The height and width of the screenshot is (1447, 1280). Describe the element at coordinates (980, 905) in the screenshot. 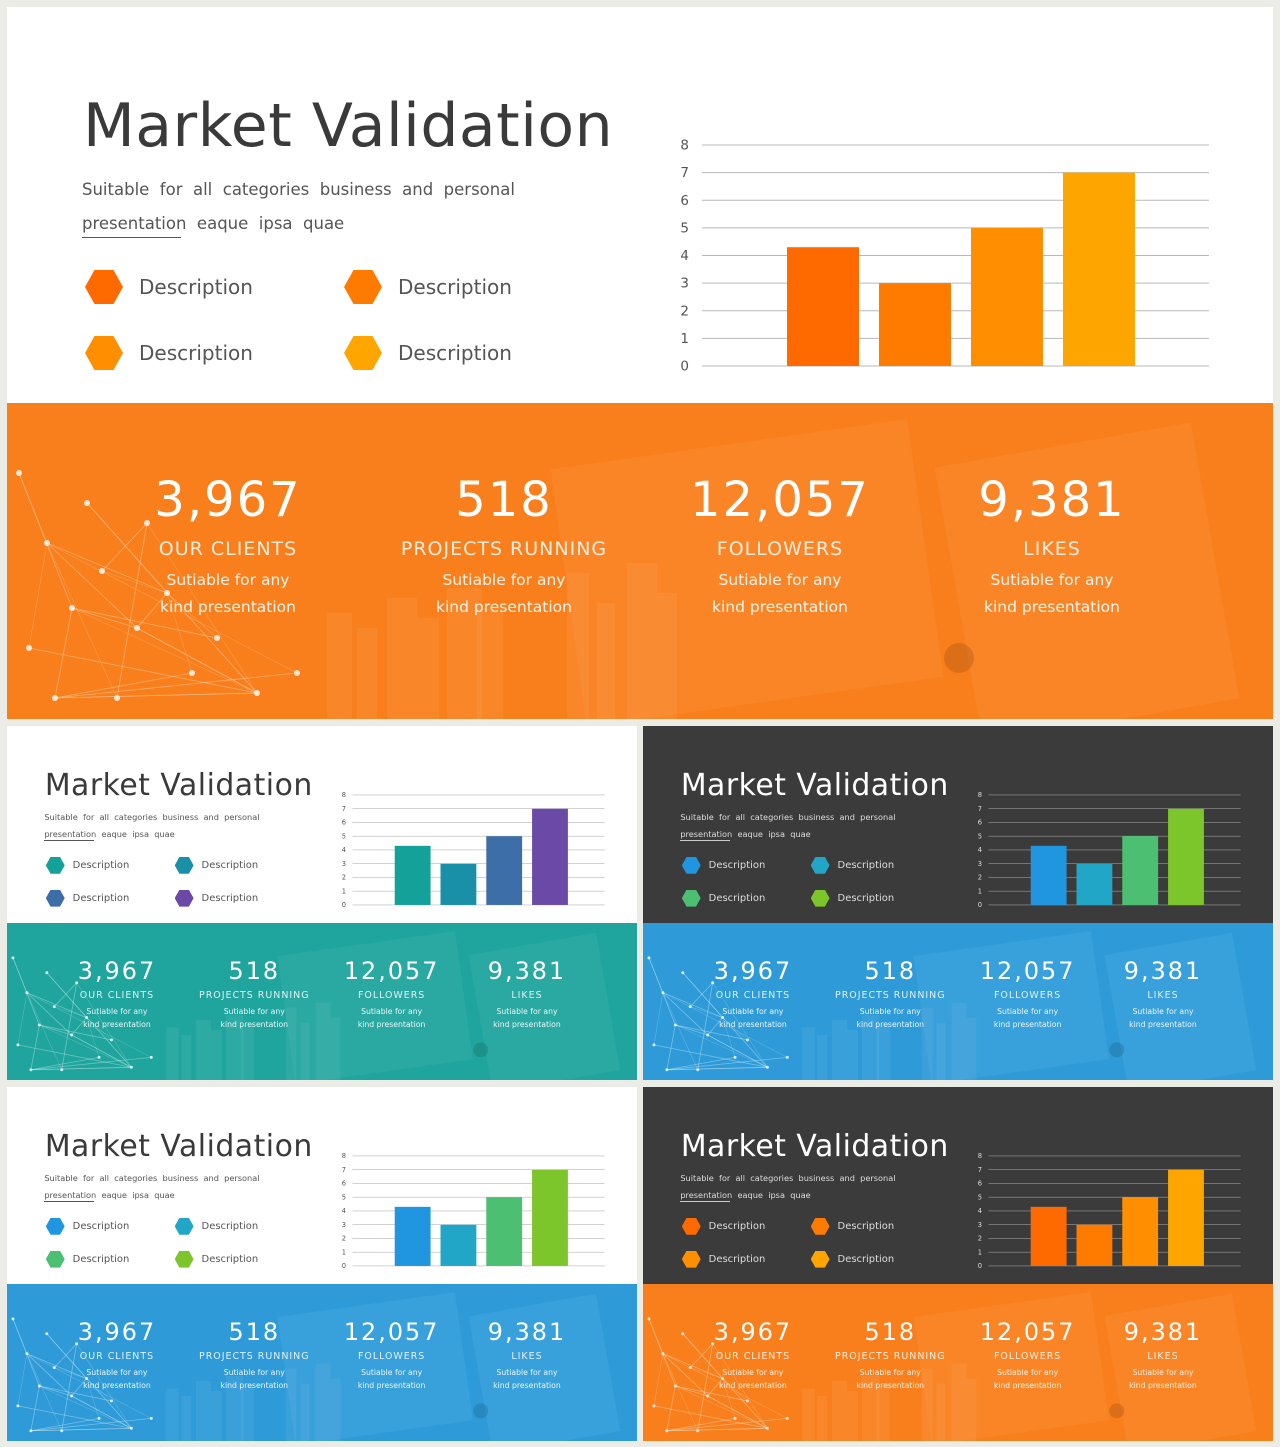

I see `y-tick-label: 0` at that location.